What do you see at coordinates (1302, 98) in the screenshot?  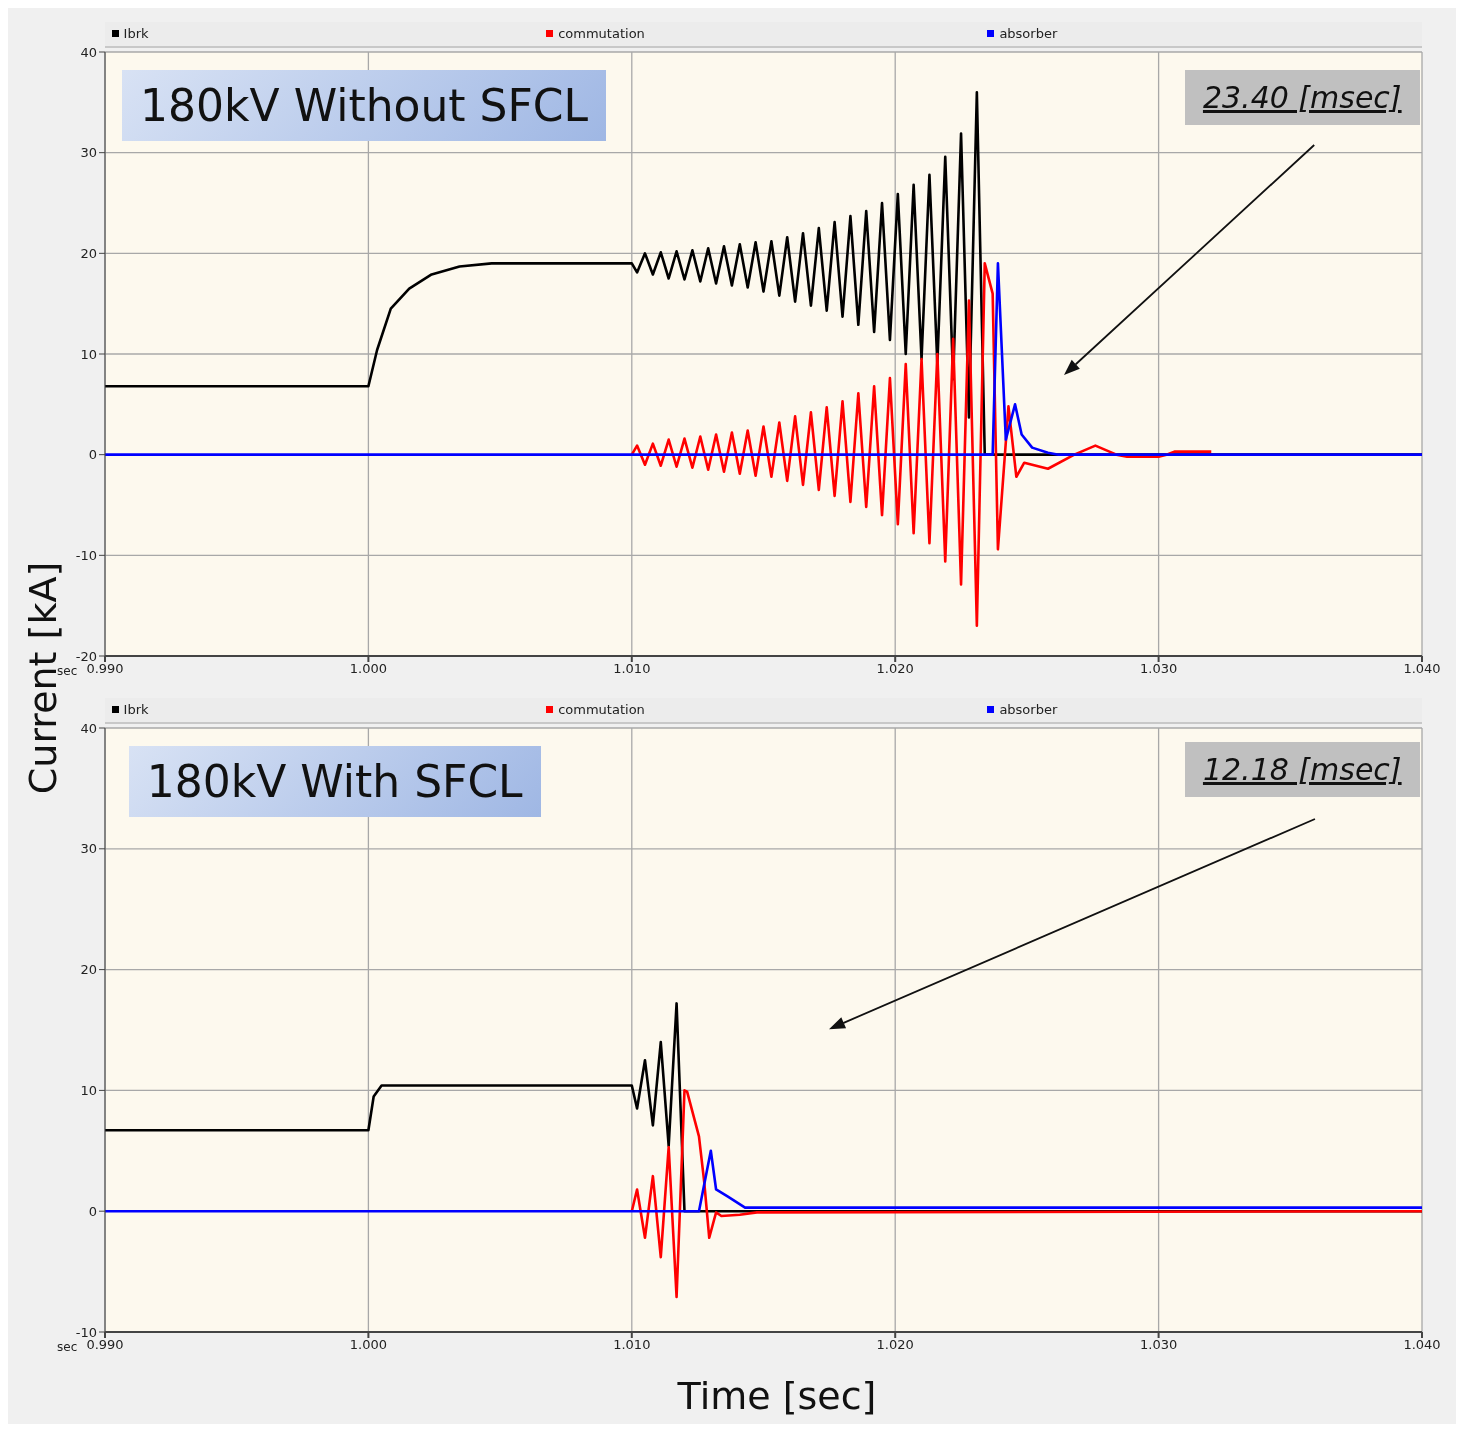 I see `note-box: 23.40 [msec]` at bounding box center [1302, 98].